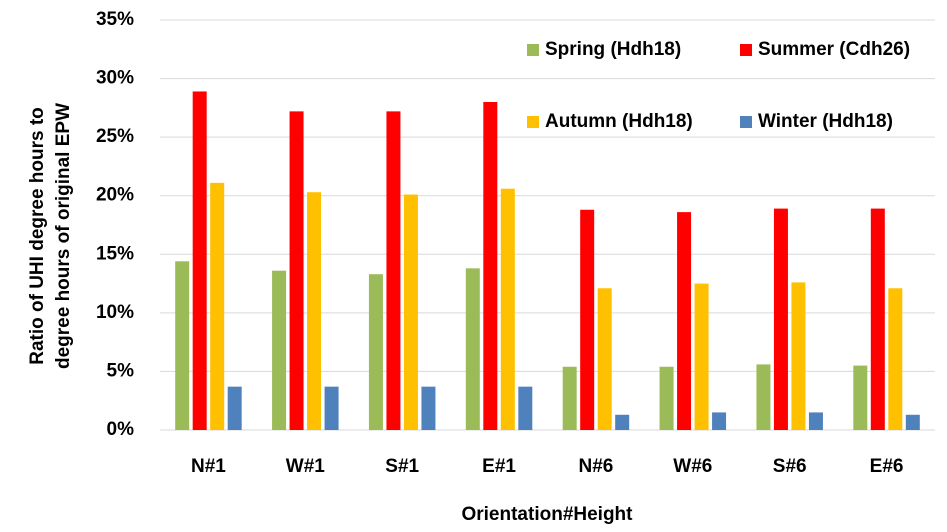 This screenshot has width=947, height=532. I want to click on y-tick-label: 15%, so click(115, 253).